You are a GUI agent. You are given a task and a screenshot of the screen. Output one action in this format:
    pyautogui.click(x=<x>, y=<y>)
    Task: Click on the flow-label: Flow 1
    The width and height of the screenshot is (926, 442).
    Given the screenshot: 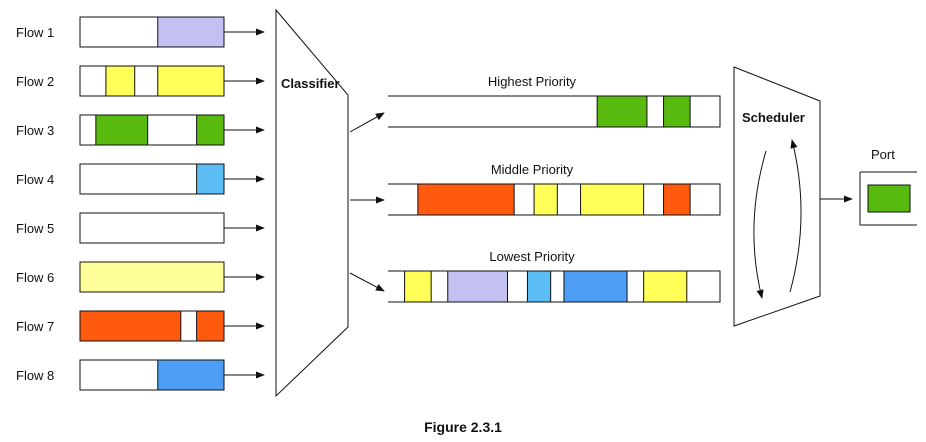 What is the action you would take?
    pyautogui.click(x=35, y=32)
    